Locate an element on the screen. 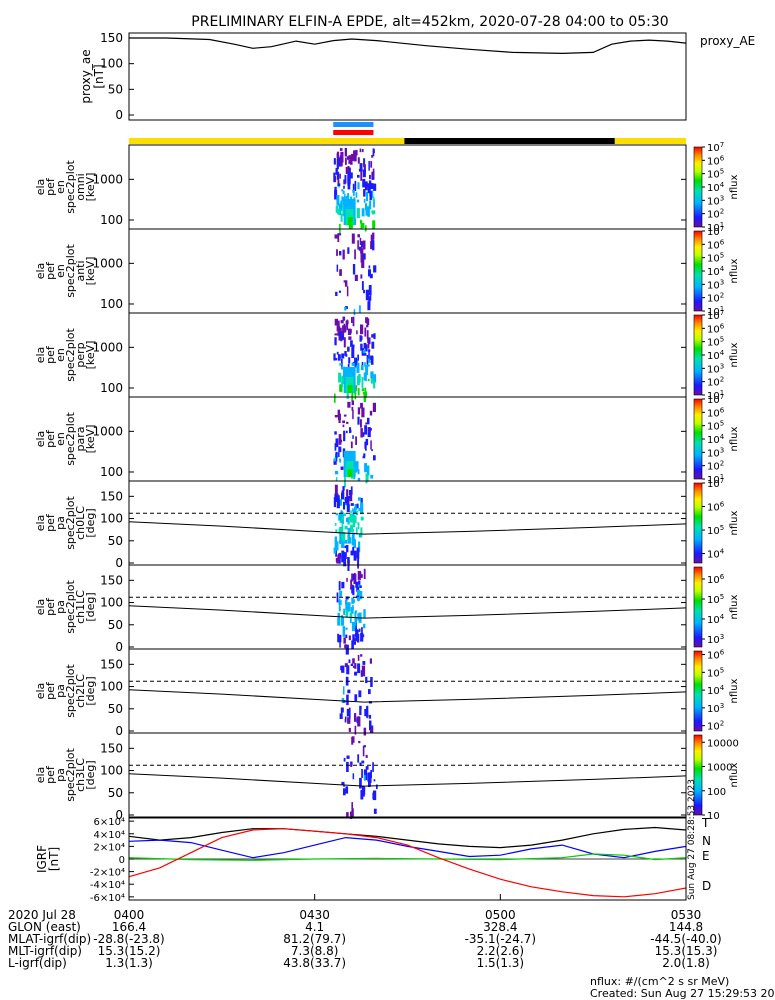 Image resolution: width=775 pixels, height=1000 pixels. x-tick-label: 0530 is located at coordinates (686, 915).